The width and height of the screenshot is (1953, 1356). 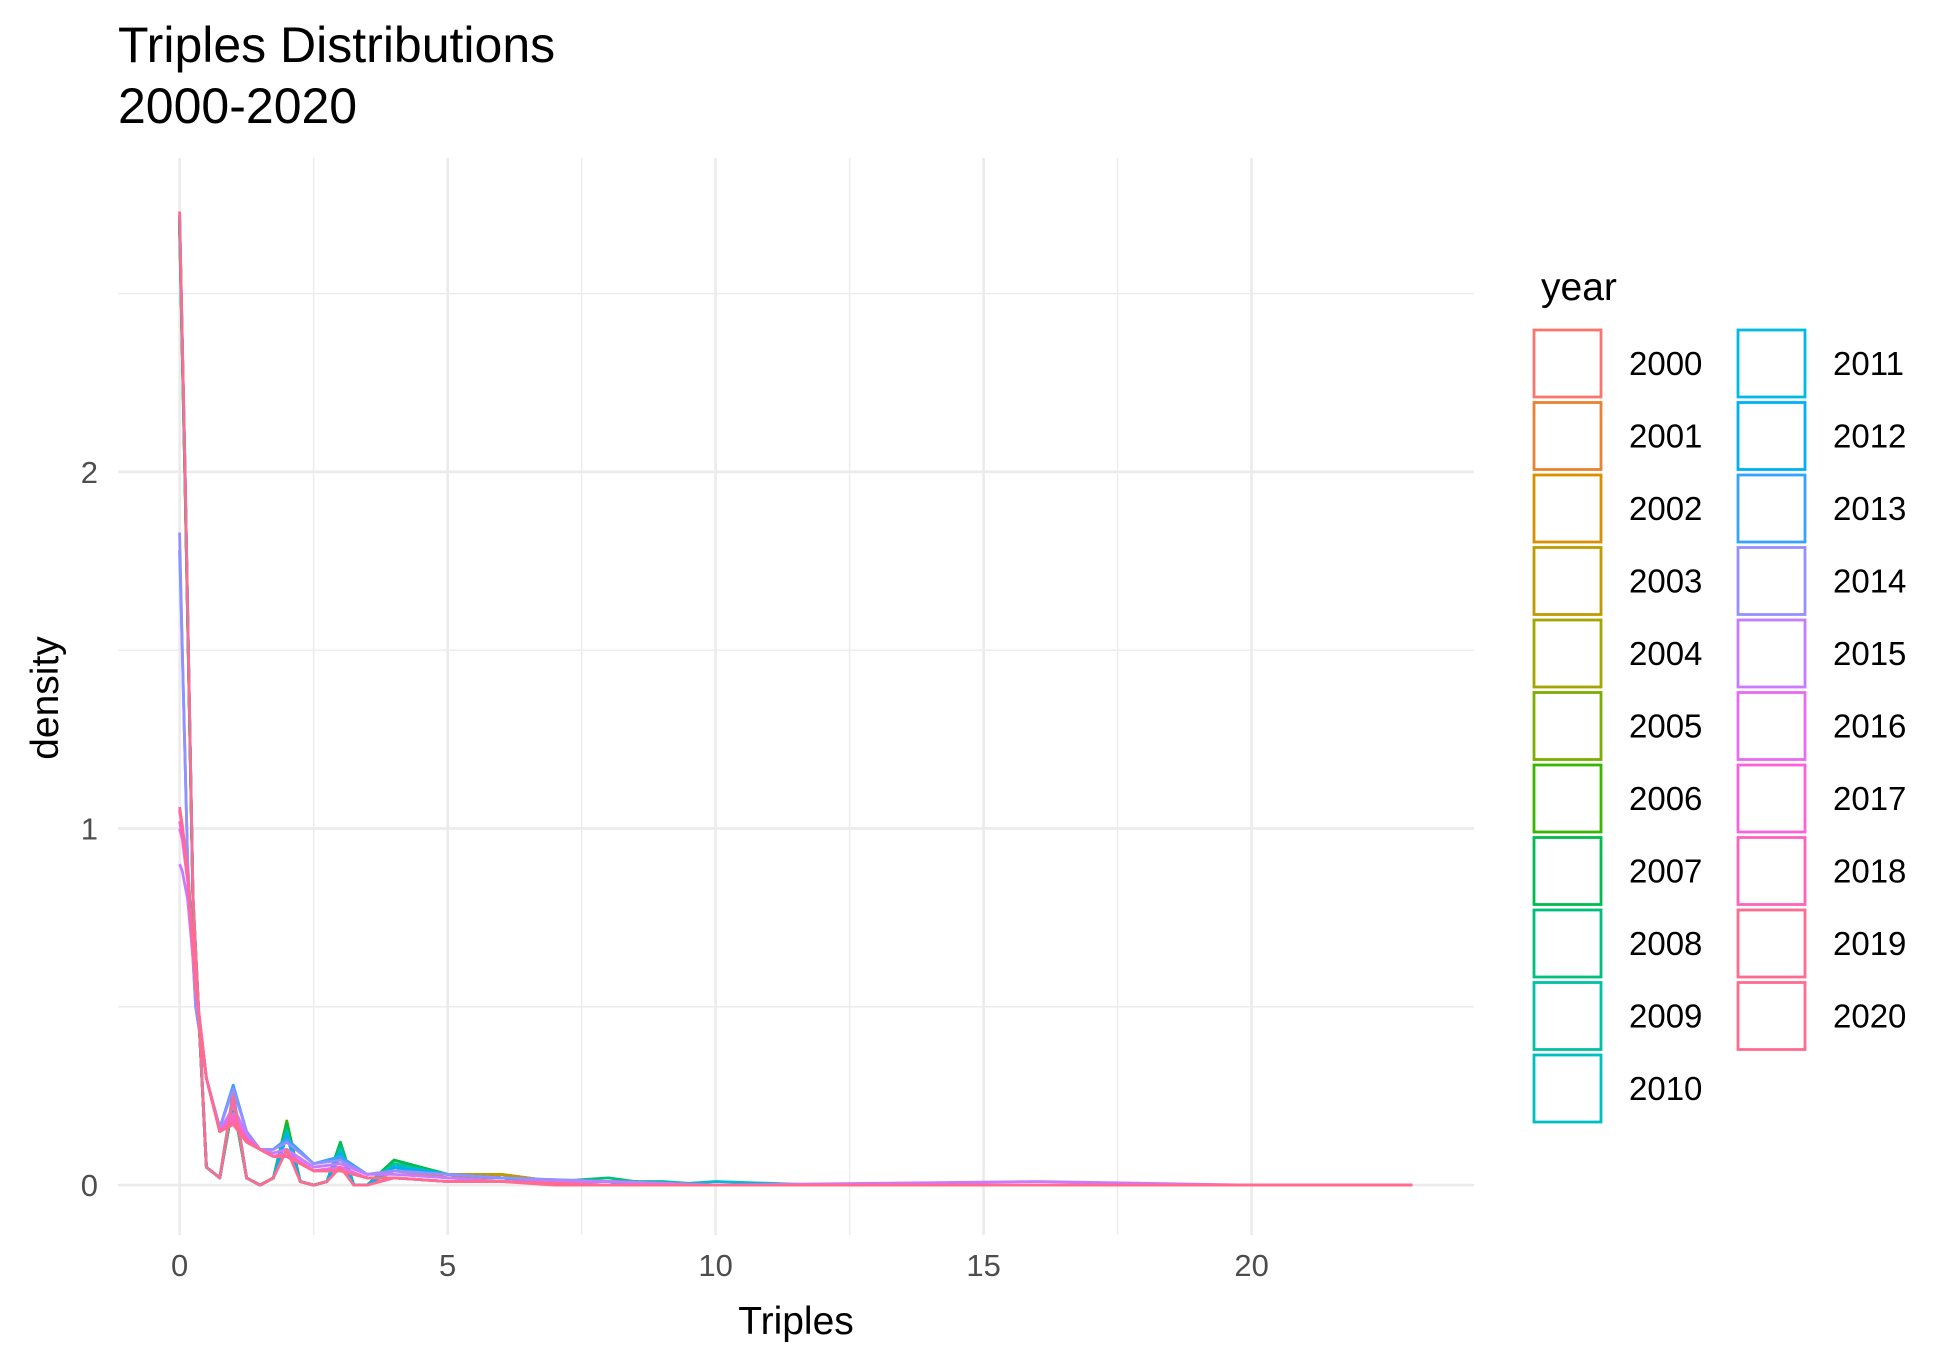 What do you see at coordinates (1567, 871) in the screenshot?
I see `legend-key-2007` at bounding box center [1567, 871].